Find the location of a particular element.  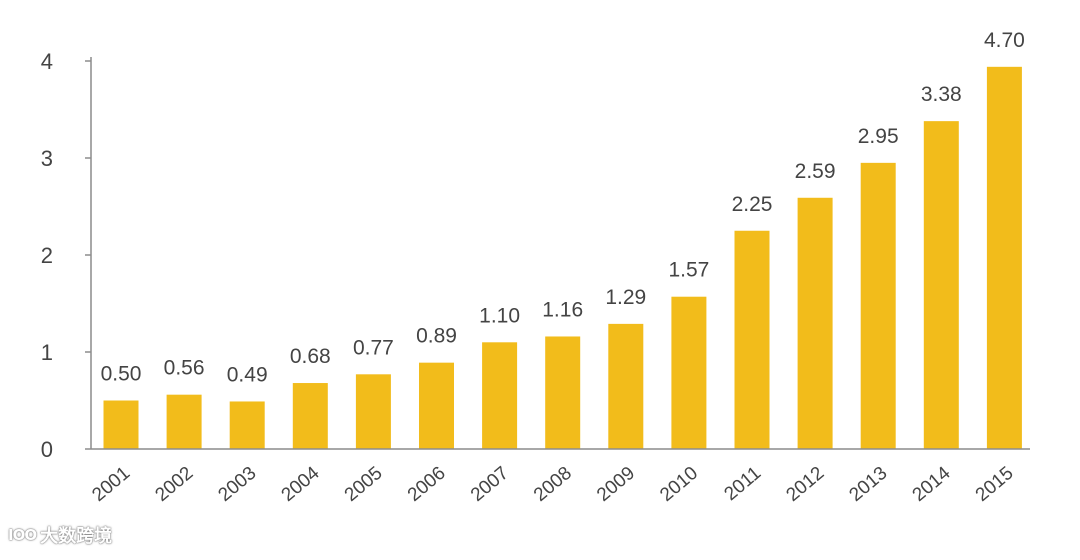

value-label-2002: 0.56 is located at coordinates (184, 368).